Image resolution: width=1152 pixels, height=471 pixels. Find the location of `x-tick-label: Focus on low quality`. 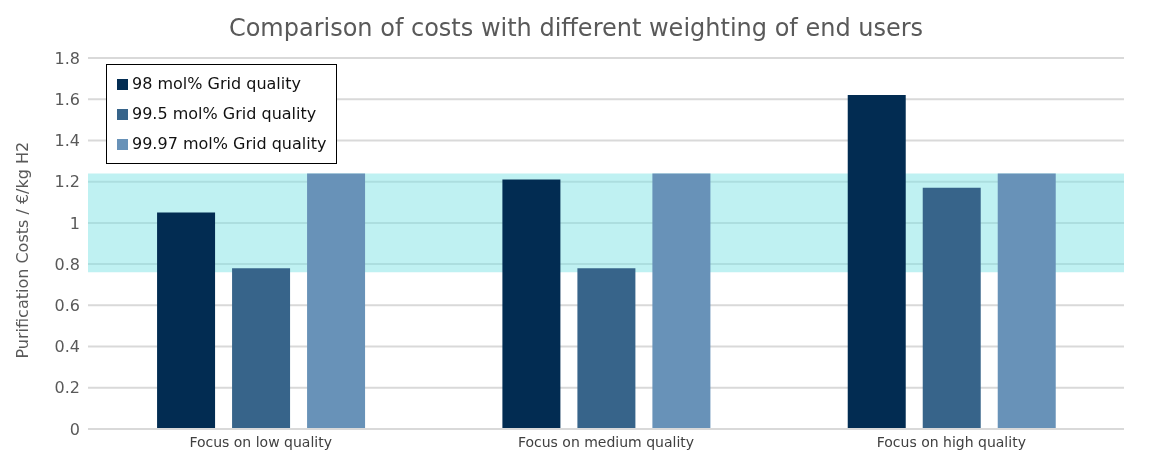

x-tick-label: Focus on low quality is located at coordinates (260, 441).